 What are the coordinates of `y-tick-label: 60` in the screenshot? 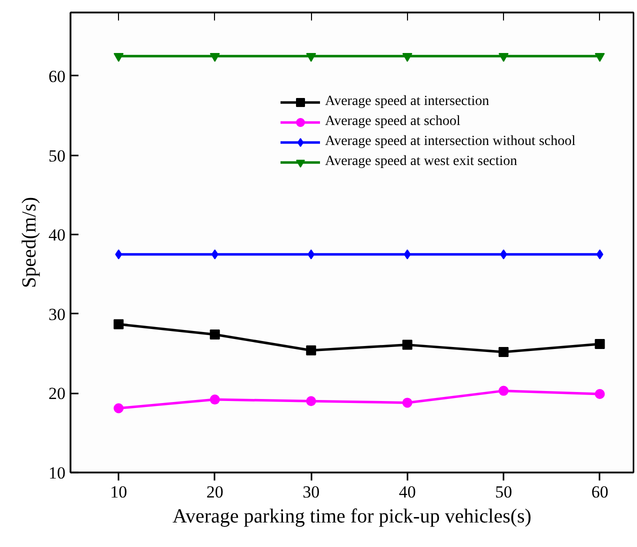 It's located at (57, 76).